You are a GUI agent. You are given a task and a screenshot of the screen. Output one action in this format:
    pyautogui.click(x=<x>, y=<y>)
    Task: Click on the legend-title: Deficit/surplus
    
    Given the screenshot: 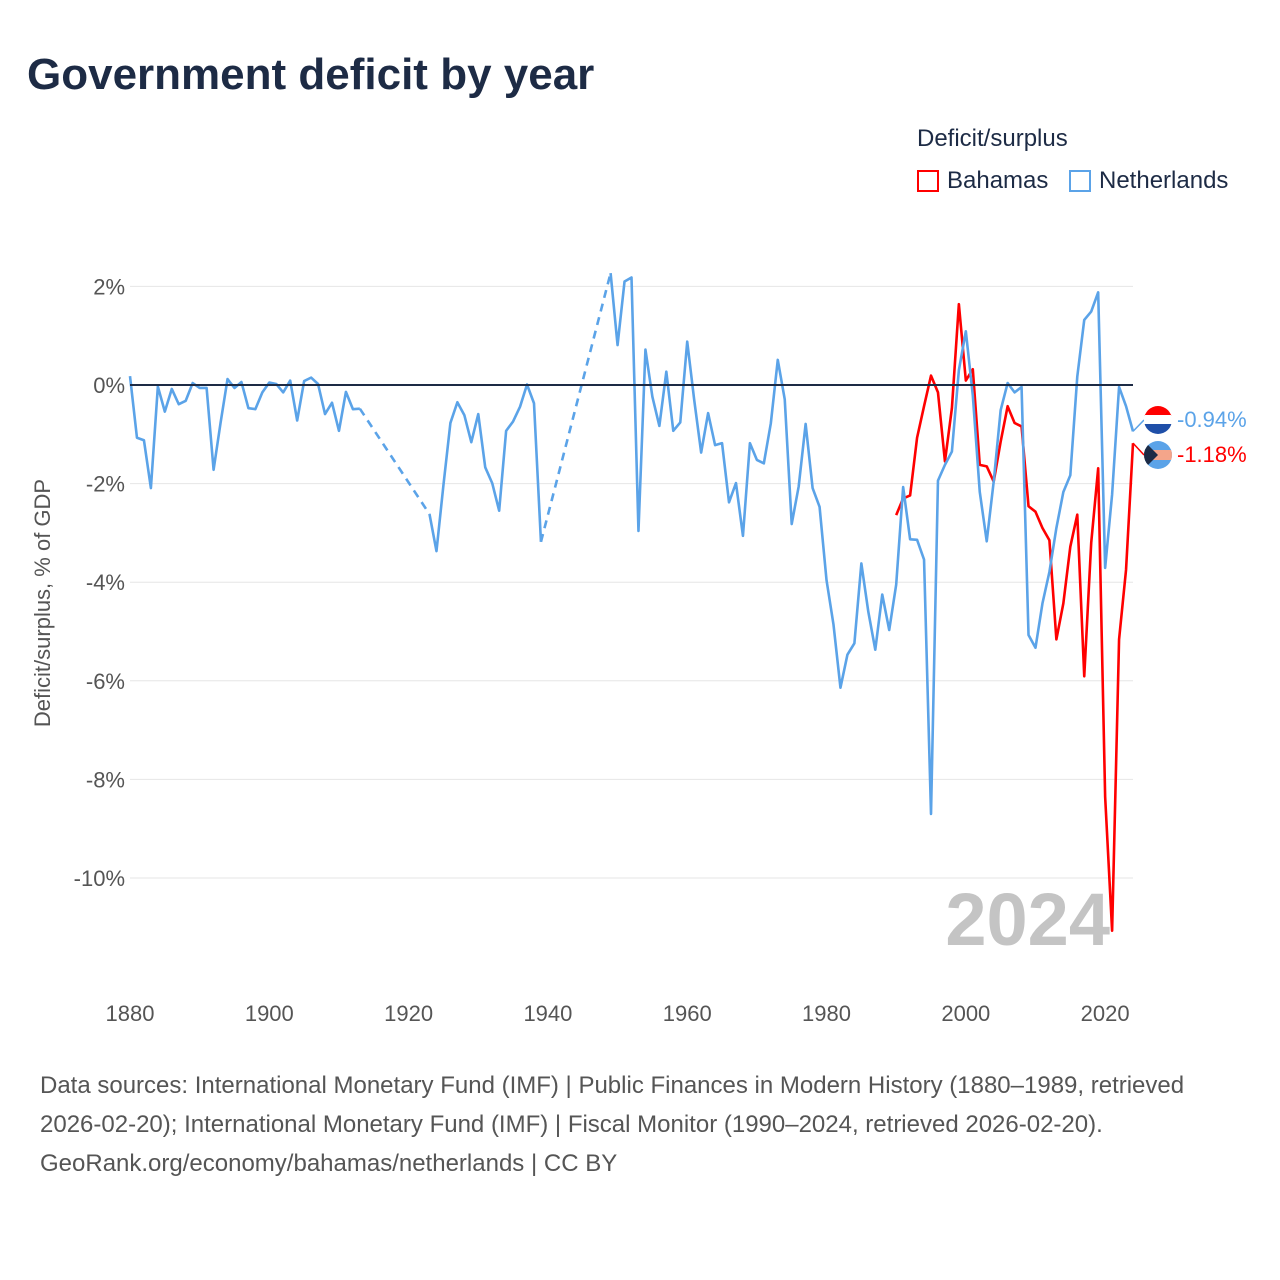 What is the action you would take?
    pyautogui.click(x=992, y=138)
    